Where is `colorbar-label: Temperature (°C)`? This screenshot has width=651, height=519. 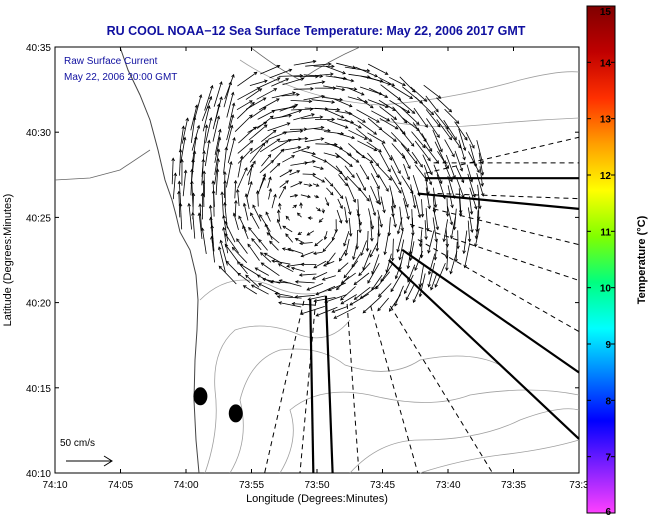 colorbar-label: Temperature (°C) is located at coordinates (642, 259).